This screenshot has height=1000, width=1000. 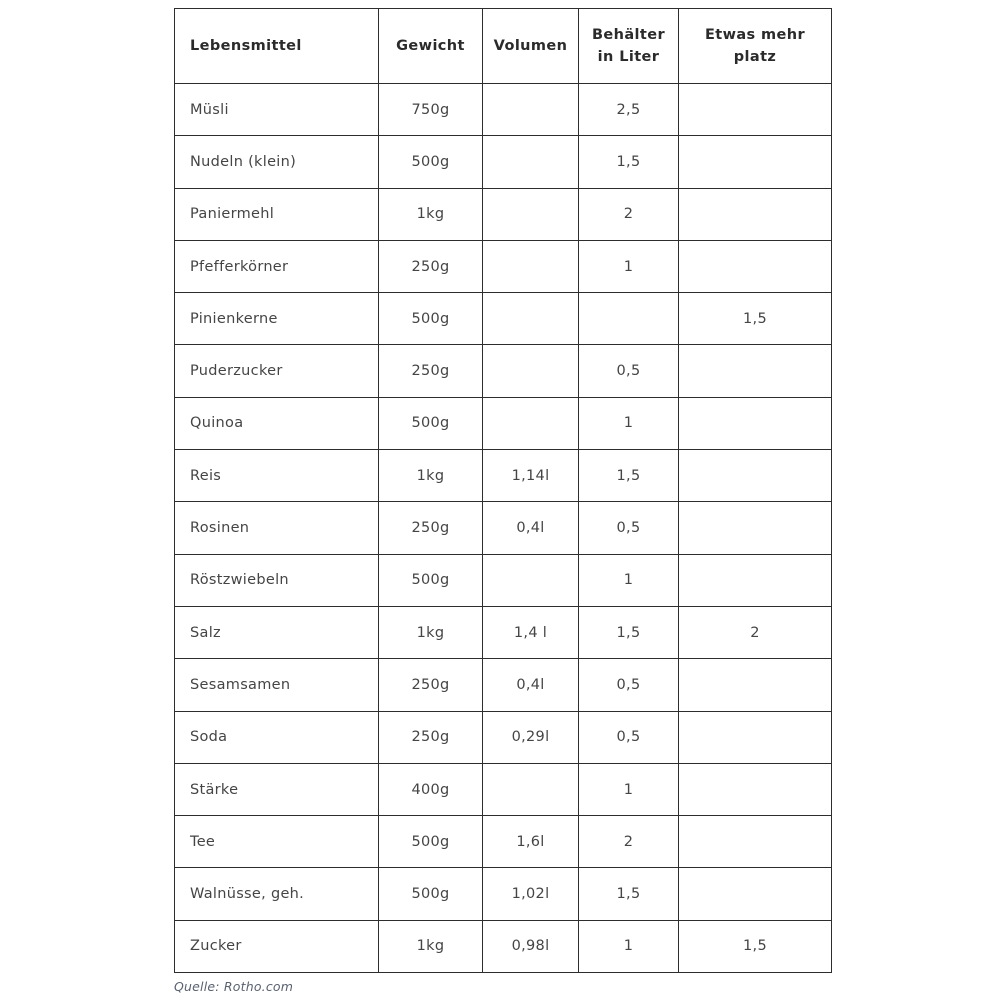 I want to click on column-header: Volumen, so click(x=530, y=46).